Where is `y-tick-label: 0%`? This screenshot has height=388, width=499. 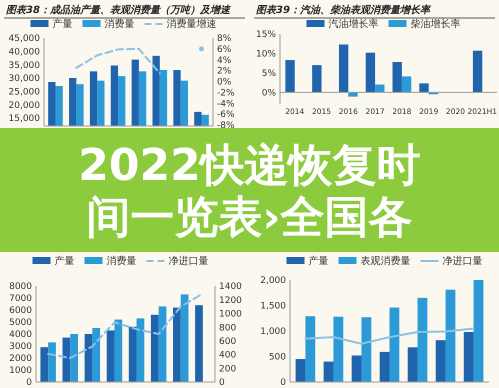 y-tick-label: 0% is located at coordinates (269, 93).